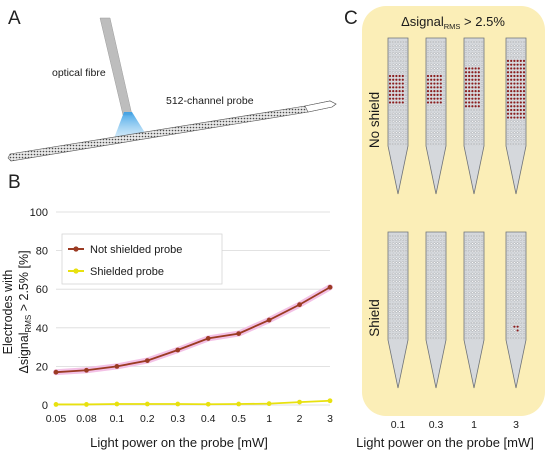 The height and width of the screenshot is (457, 550). I want to click on row-label-shield: Shield, so click(374, 318).